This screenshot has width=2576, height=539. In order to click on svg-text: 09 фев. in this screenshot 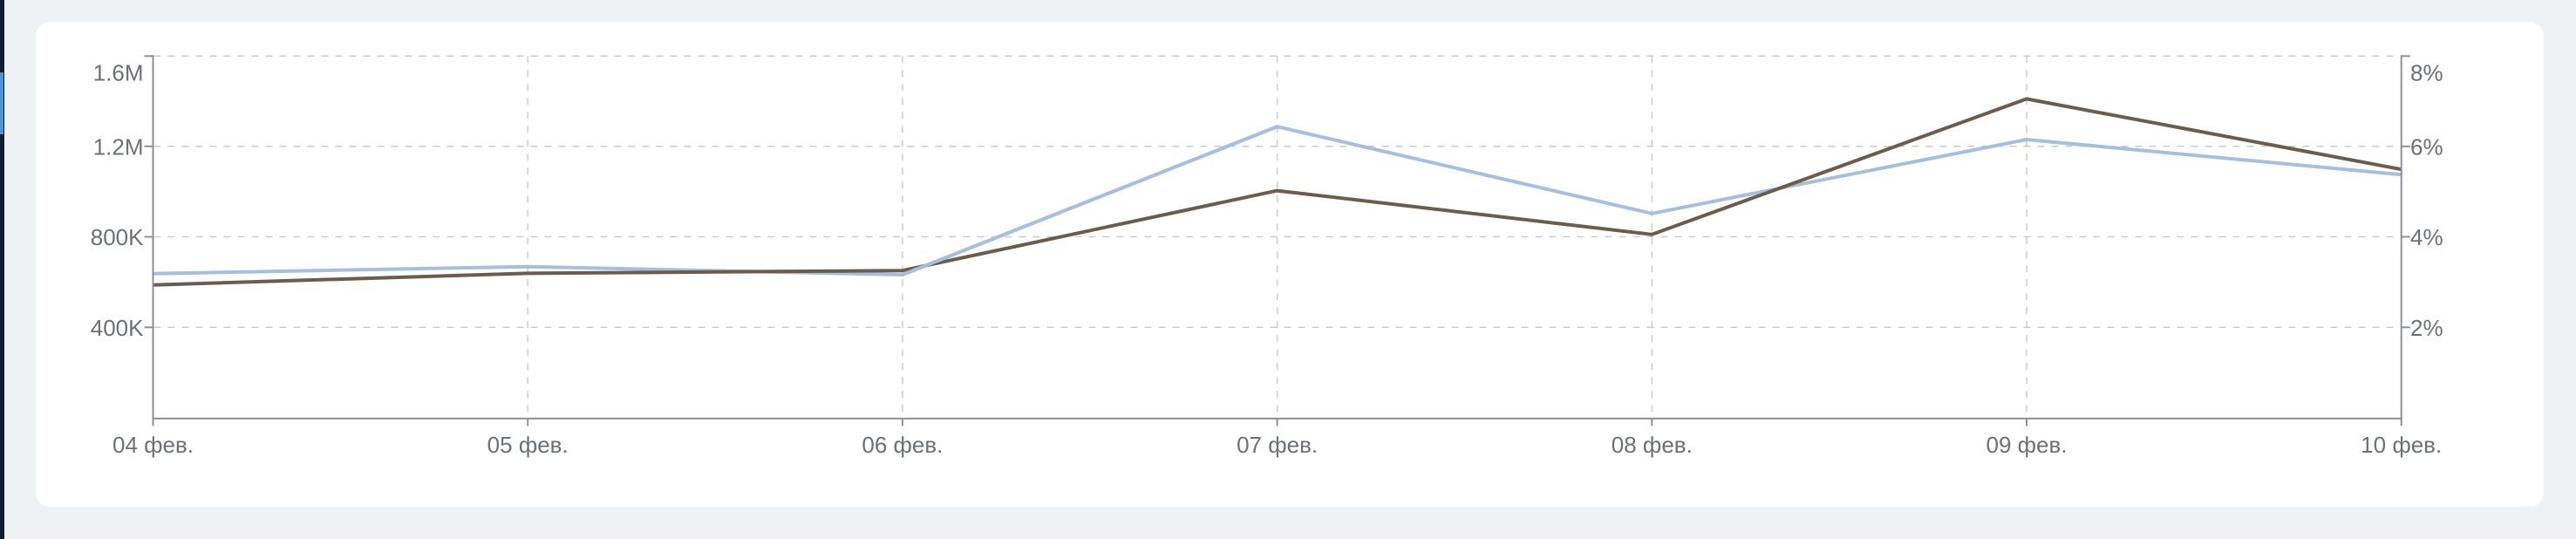, I will do `click(2026, 445)`.